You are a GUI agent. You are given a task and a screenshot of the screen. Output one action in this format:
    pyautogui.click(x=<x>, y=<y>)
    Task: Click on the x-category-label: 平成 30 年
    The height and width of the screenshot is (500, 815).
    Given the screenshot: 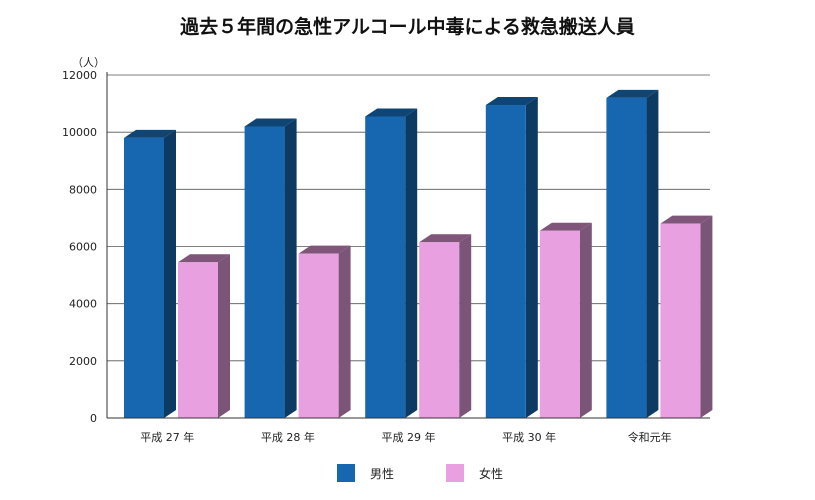 What is the action you would take?
    pyautogui.click(x=529, y=437)
    